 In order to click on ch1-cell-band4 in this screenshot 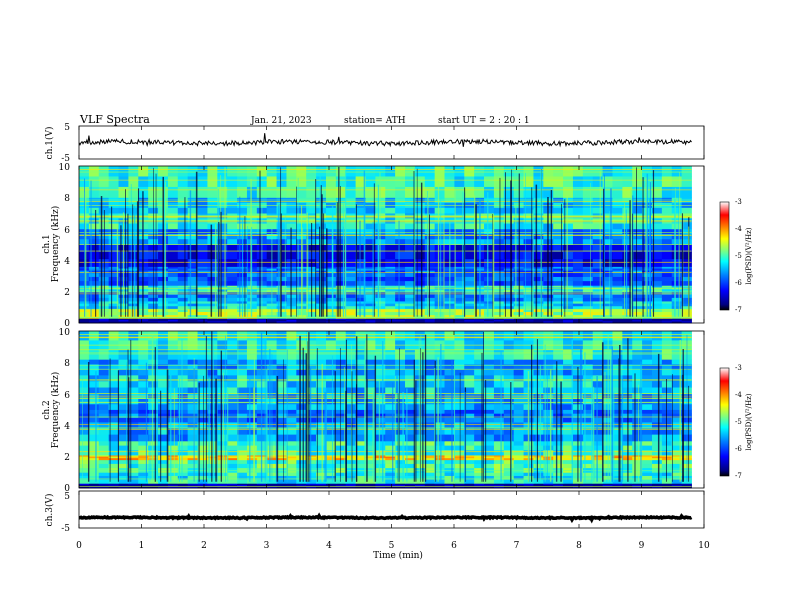, I will do `click(617, 286)`.